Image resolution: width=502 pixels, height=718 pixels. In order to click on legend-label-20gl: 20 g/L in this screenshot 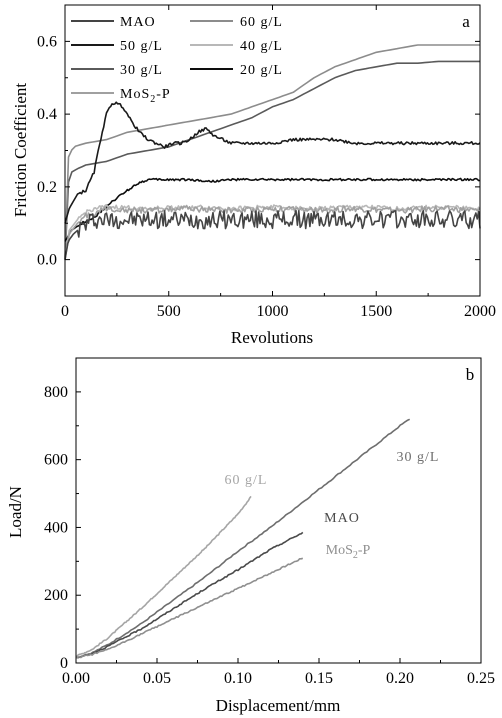, I will do `click(261, 70)`.